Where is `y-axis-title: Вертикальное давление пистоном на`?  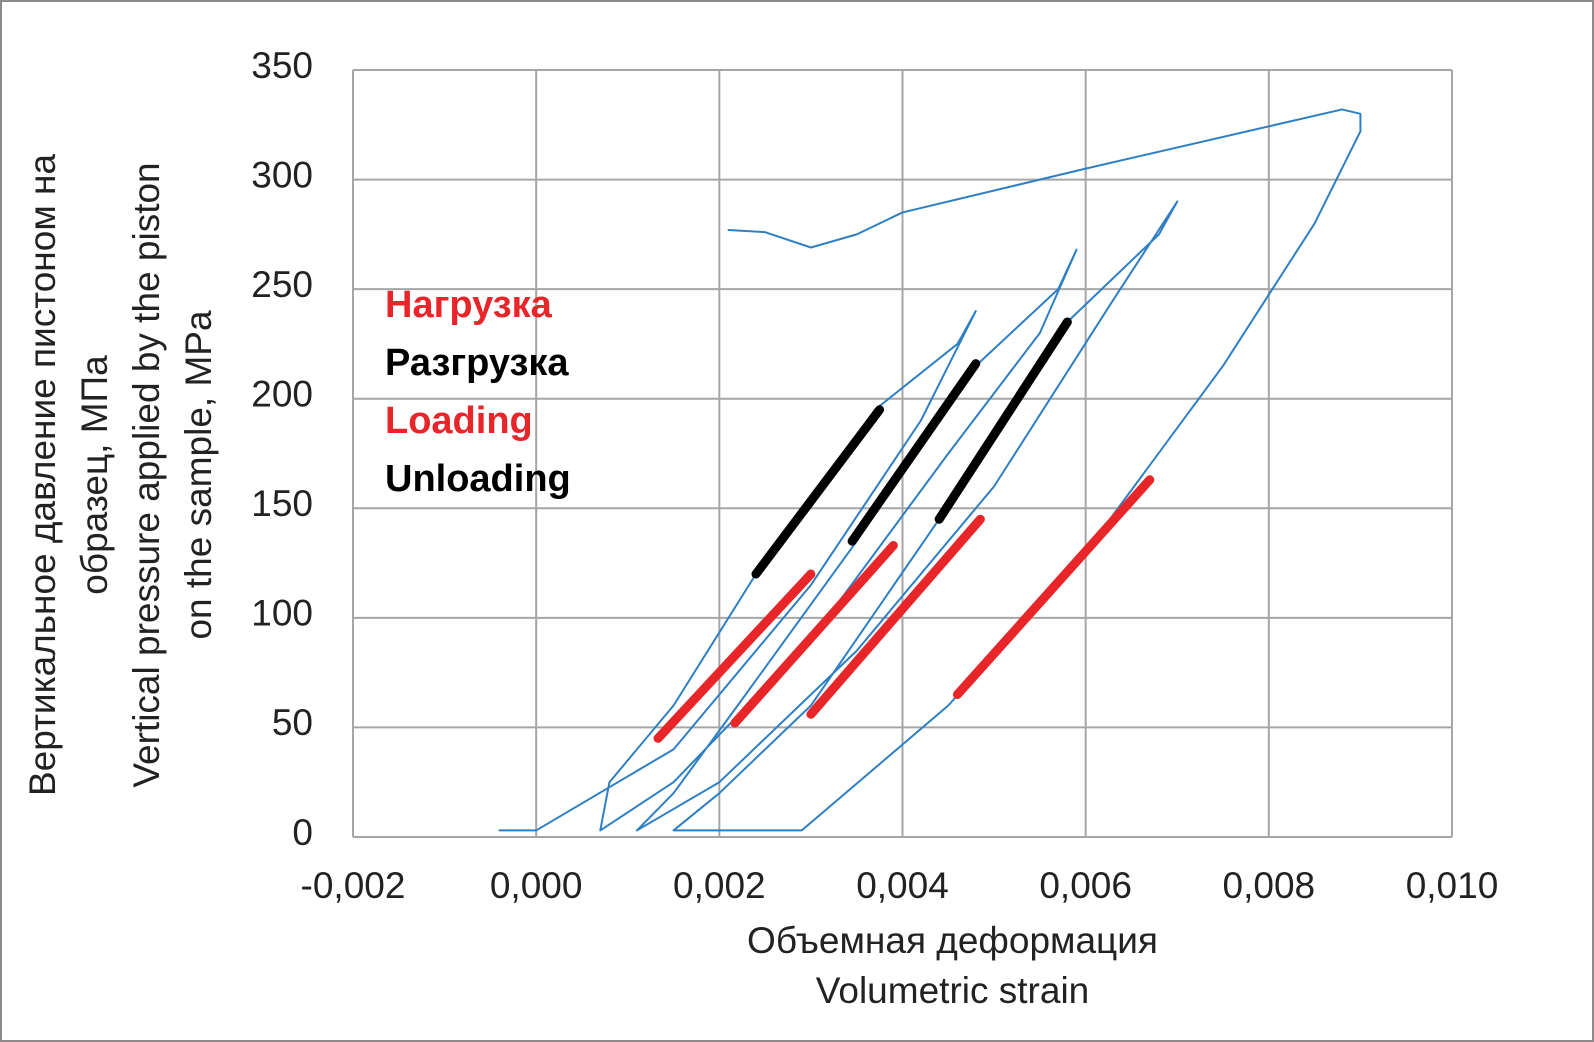 y-axis-title: Вертикальное давление пистоном на is located at coordinates (42, 475).